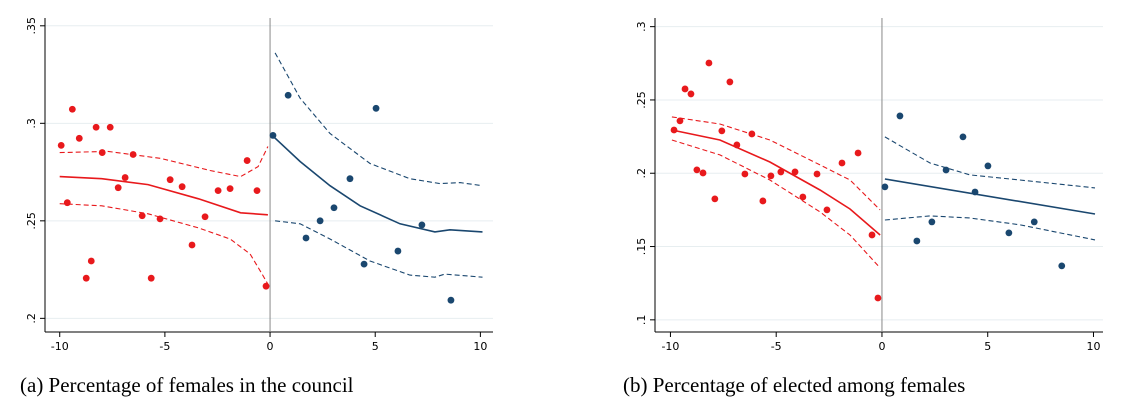  I want to click on y-tick-label: .35, so click(31, 26).